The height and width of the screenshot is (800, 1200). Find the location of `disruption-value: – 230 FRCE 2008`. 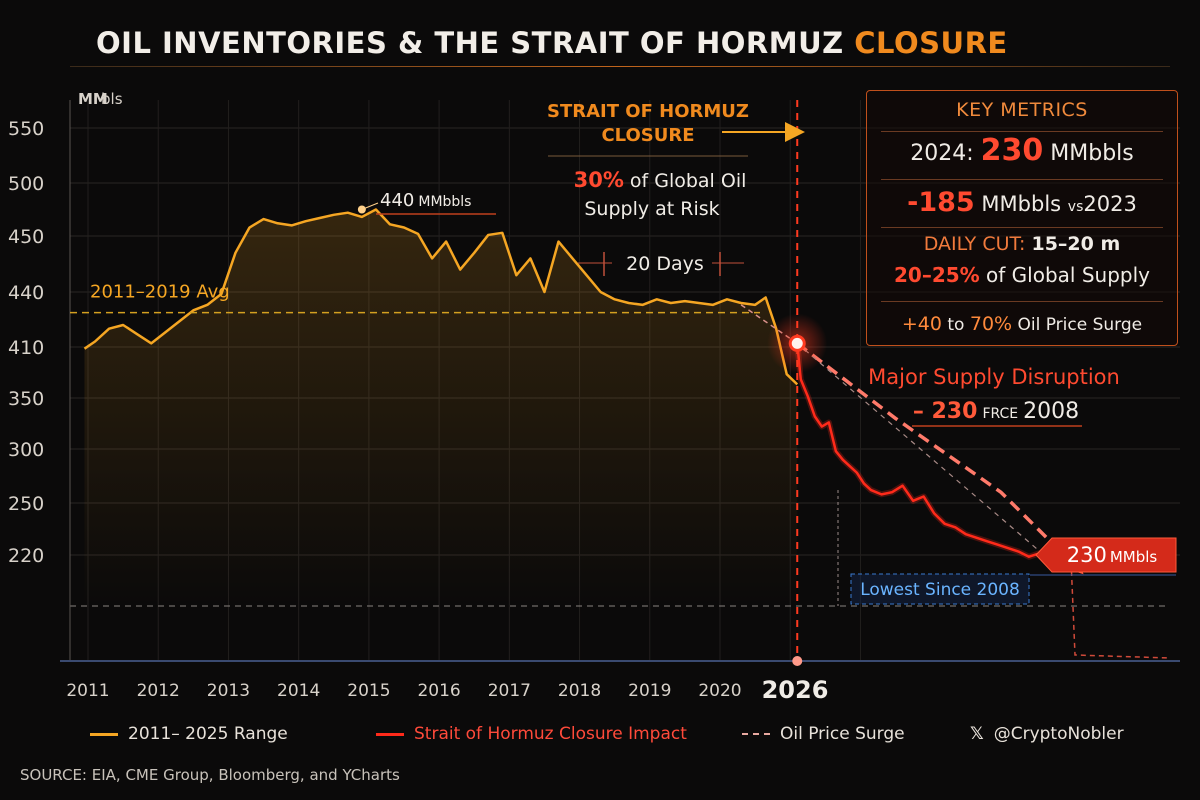

disruption-value: – 230 FRCE 2008 is located at coordinates (996, 411).